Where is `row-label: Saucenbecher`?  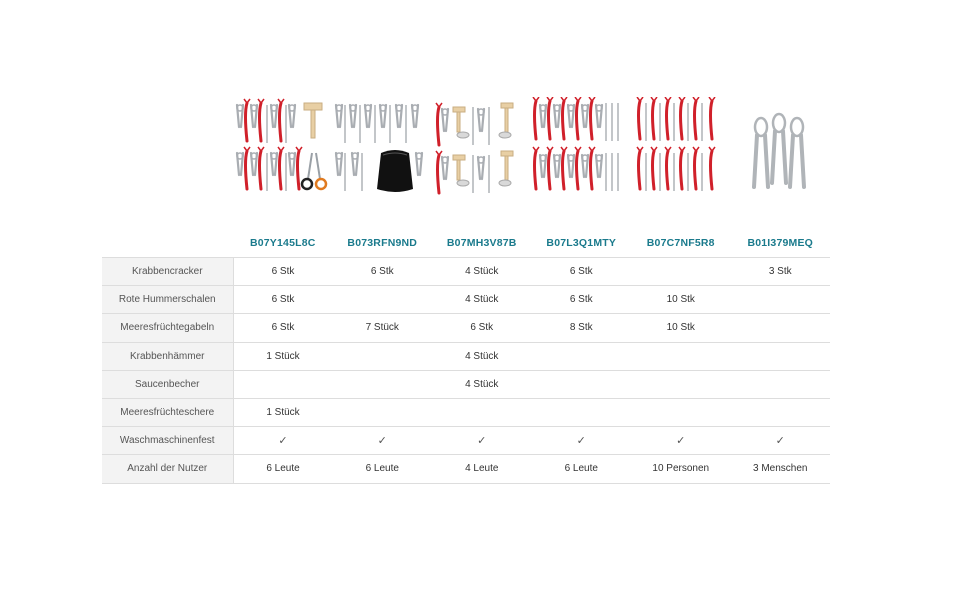
row-label: Saucenbecher is located at coordinates (168, 384).